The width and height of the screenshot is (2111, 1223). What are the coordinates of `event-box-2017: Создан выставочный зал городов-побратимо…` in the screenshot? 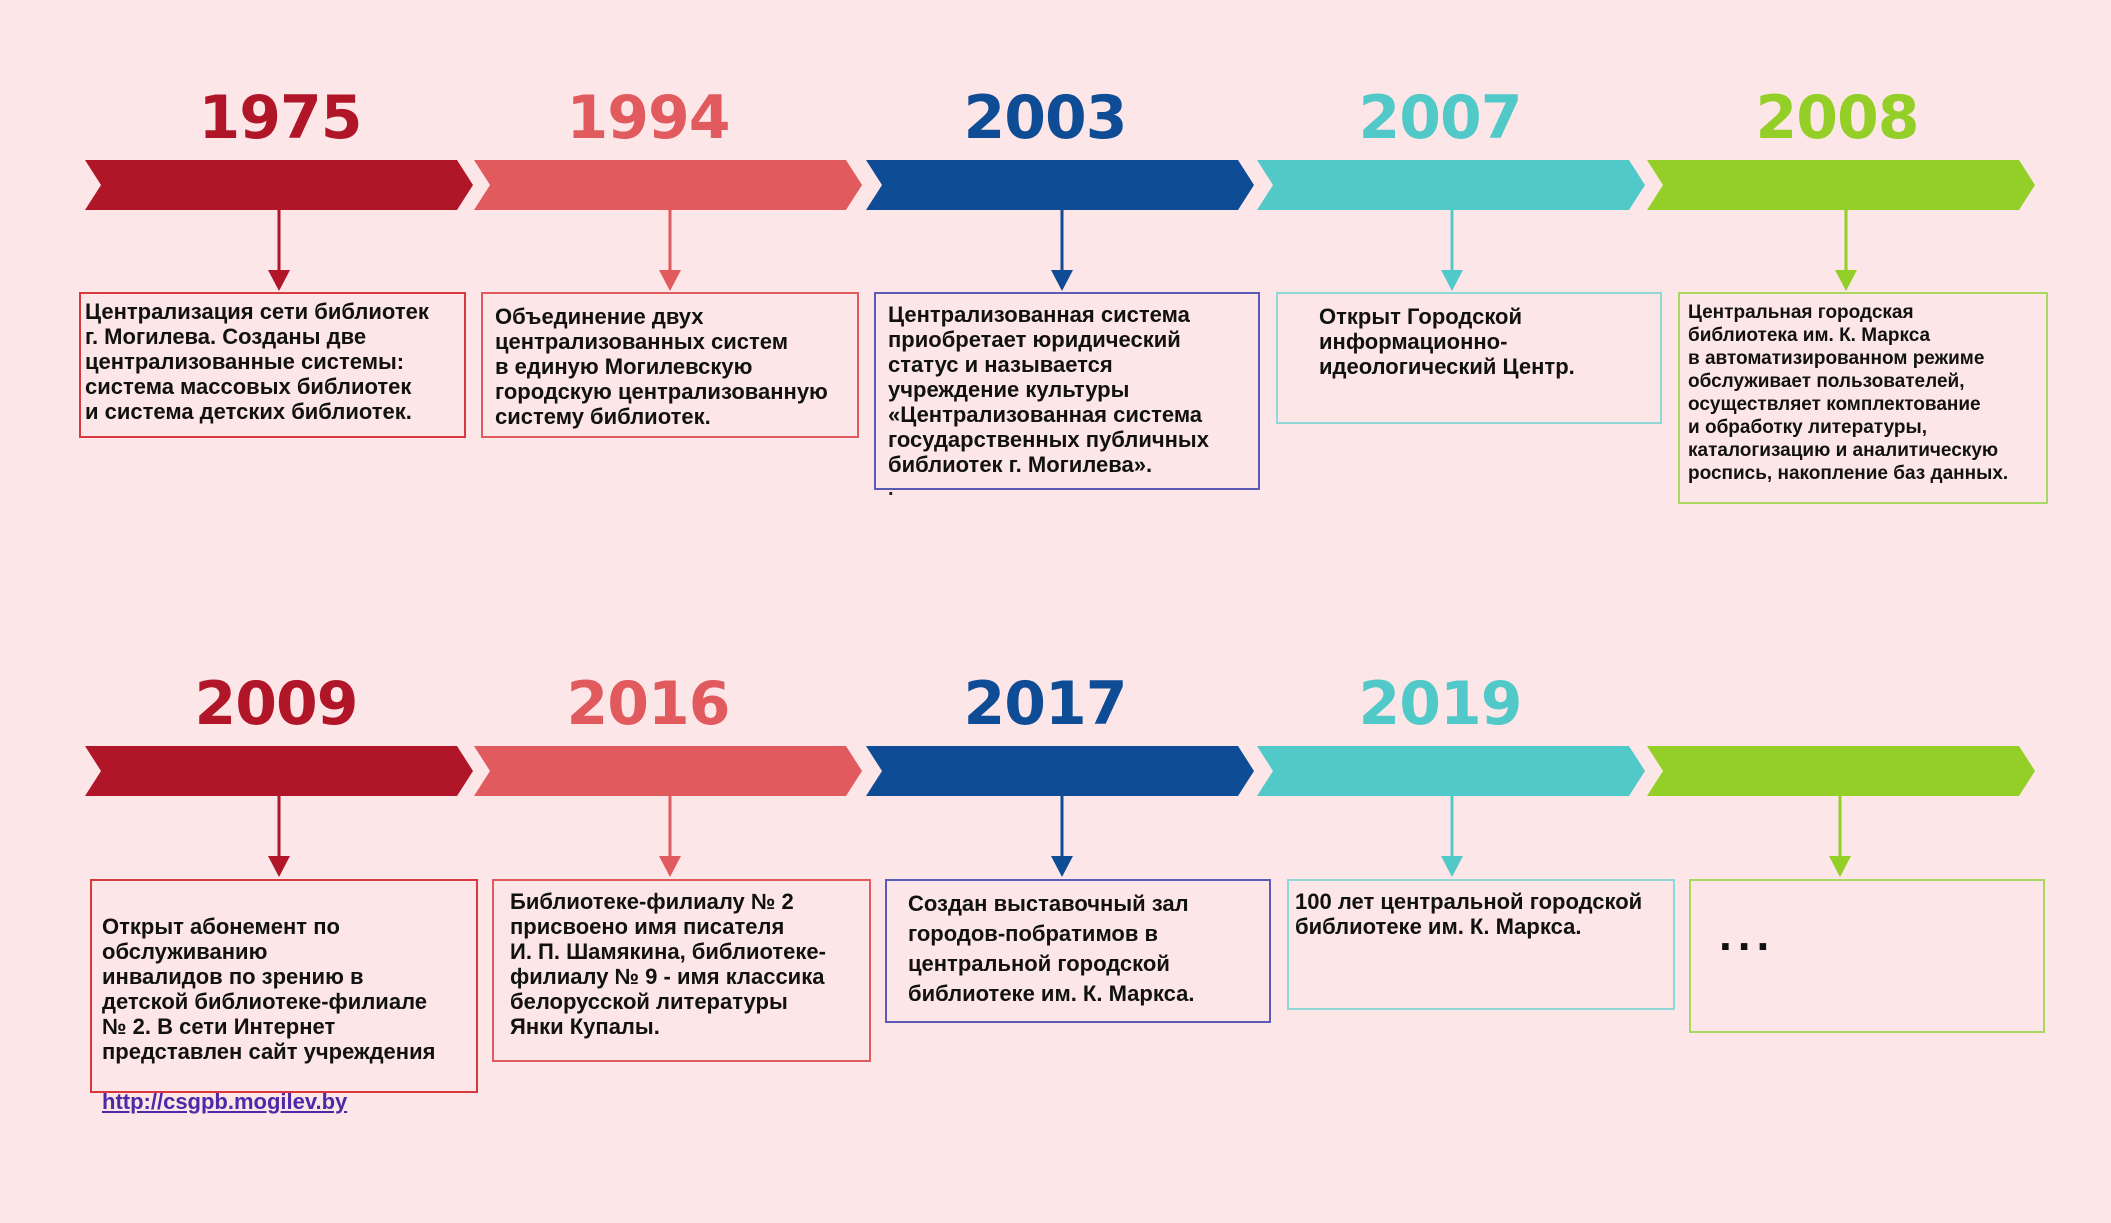 It's located at (1078, 951).